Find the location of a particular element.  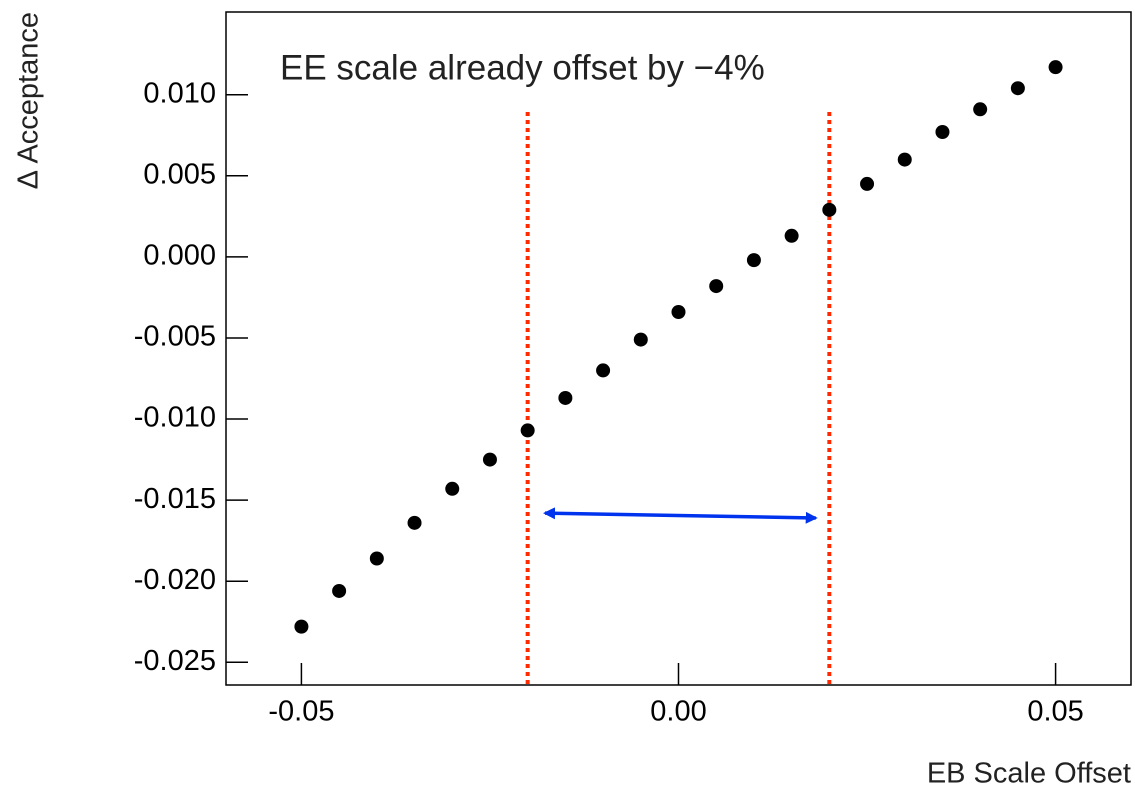

x-tick-label: -0.05 is located at coordinates (301, 712).